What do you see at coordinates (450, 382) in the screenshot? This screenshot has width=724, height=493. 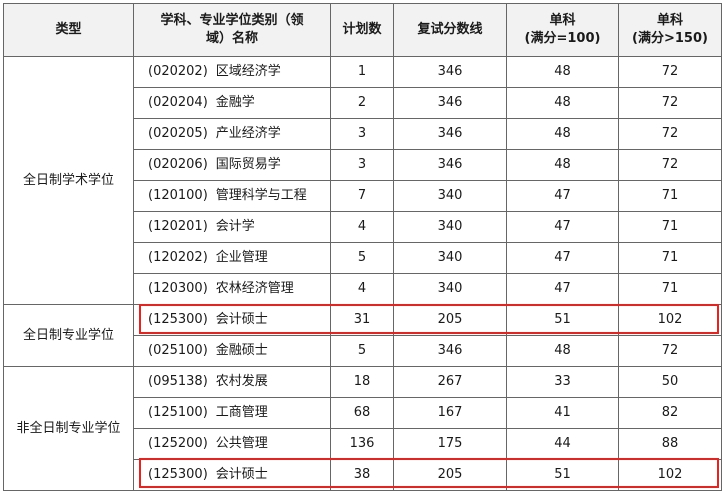 I see `retest-score-cell: 267` at bounding box center [450, 382].